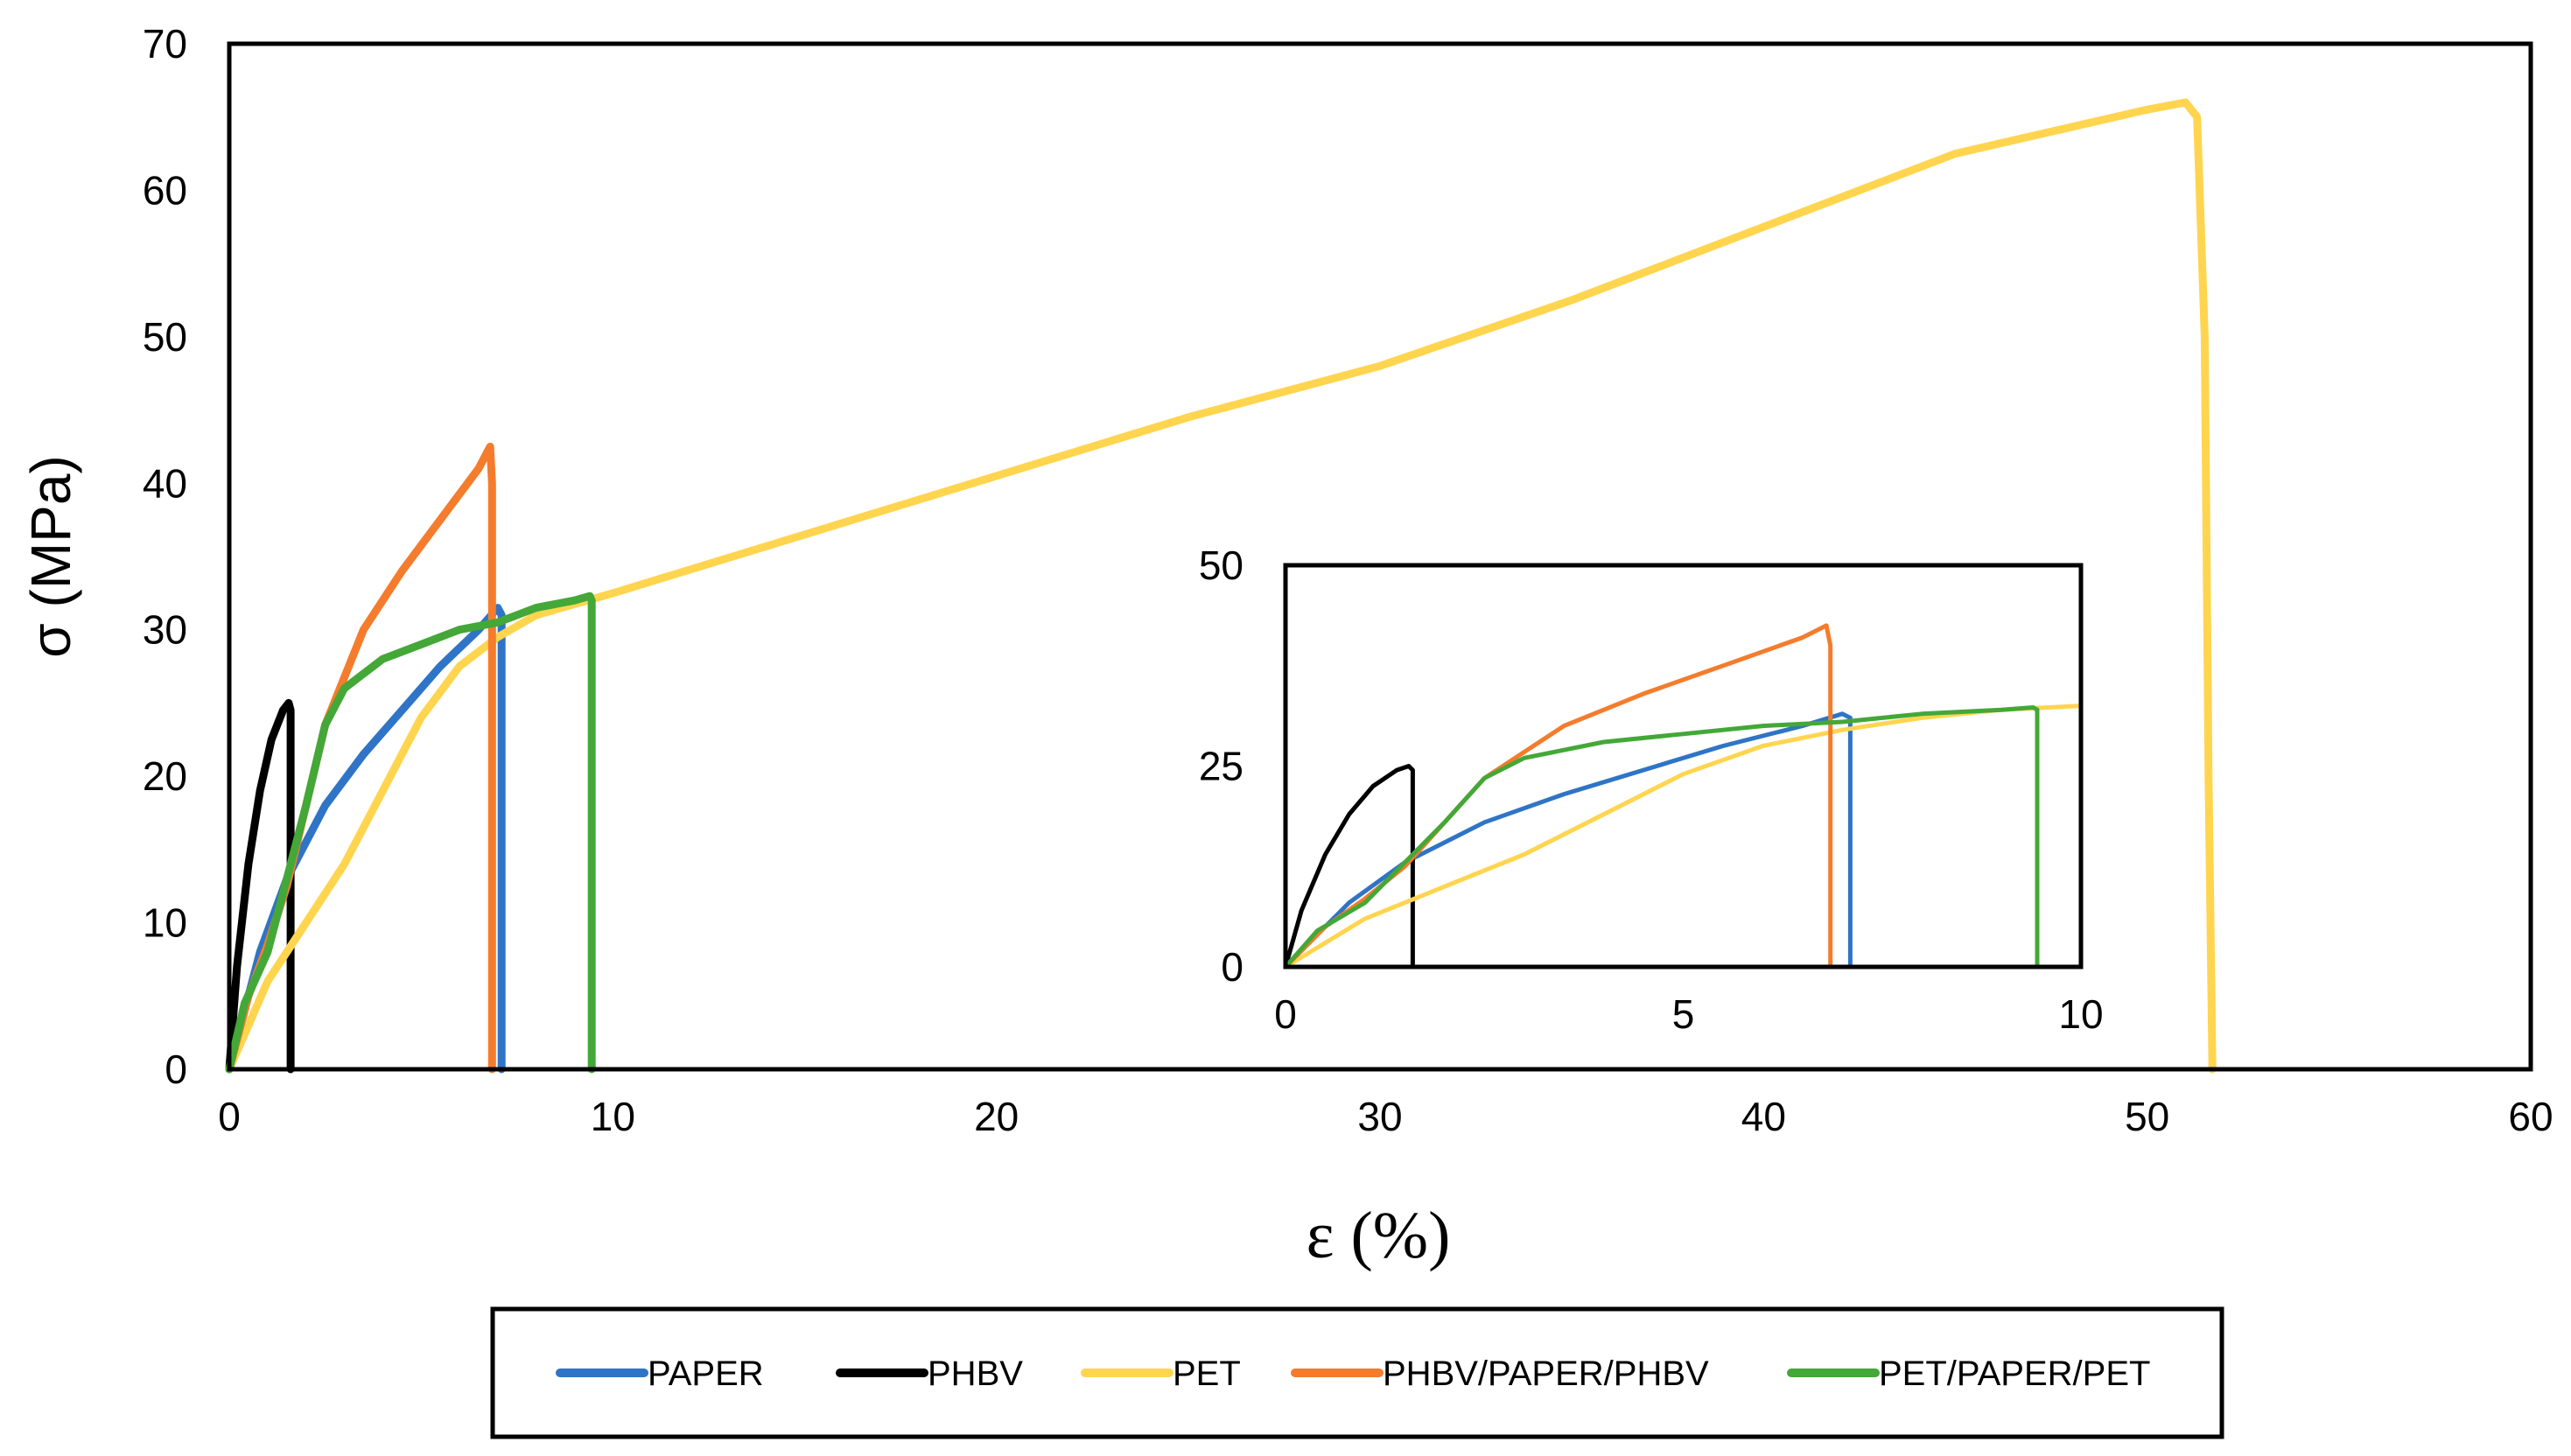 The height and width of the screenshot is (1456, 2571). What do you see at coordinates (975, 1373) in the screenshot?
I see `legend-label-phbv: PHBV` at bounding box center [975, 1373].